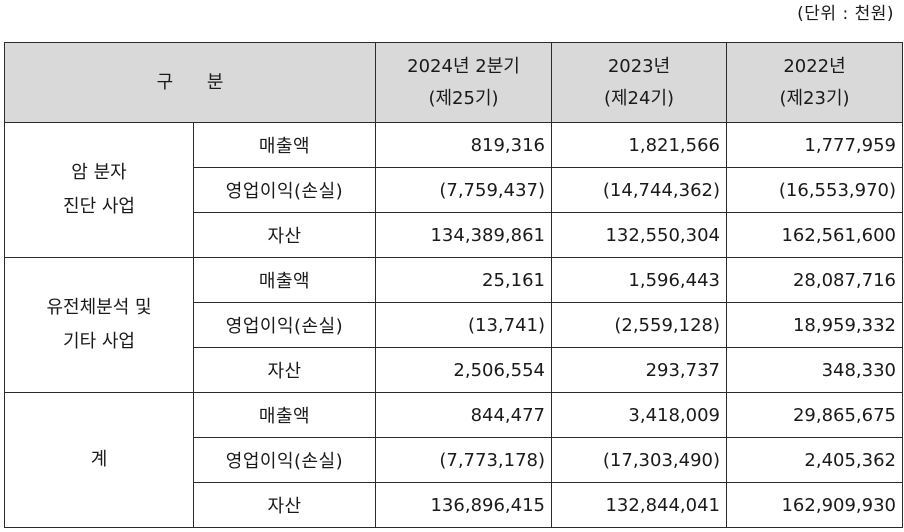  I want to click on value-cell: 2,405,362, so click(814, 460).